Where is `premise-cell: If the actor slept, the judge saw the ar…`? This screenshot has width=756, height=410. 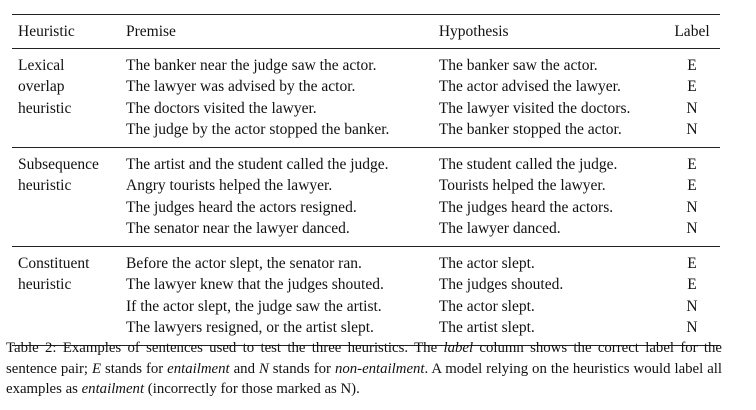
premise-cell: If the actor slept, the judge saw the ar… is located at coordinates (254, 306).